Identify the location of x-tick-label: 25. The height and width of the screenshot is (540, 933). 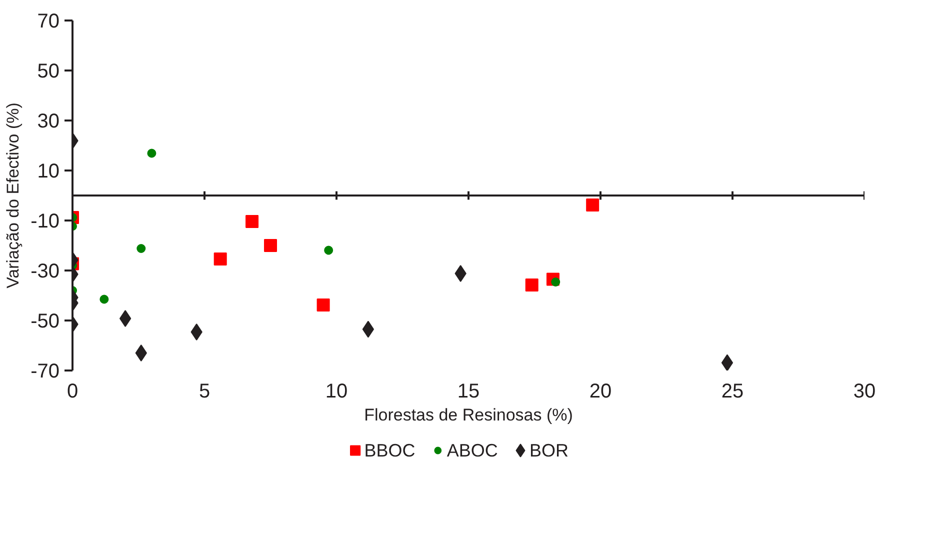
(732, 391).